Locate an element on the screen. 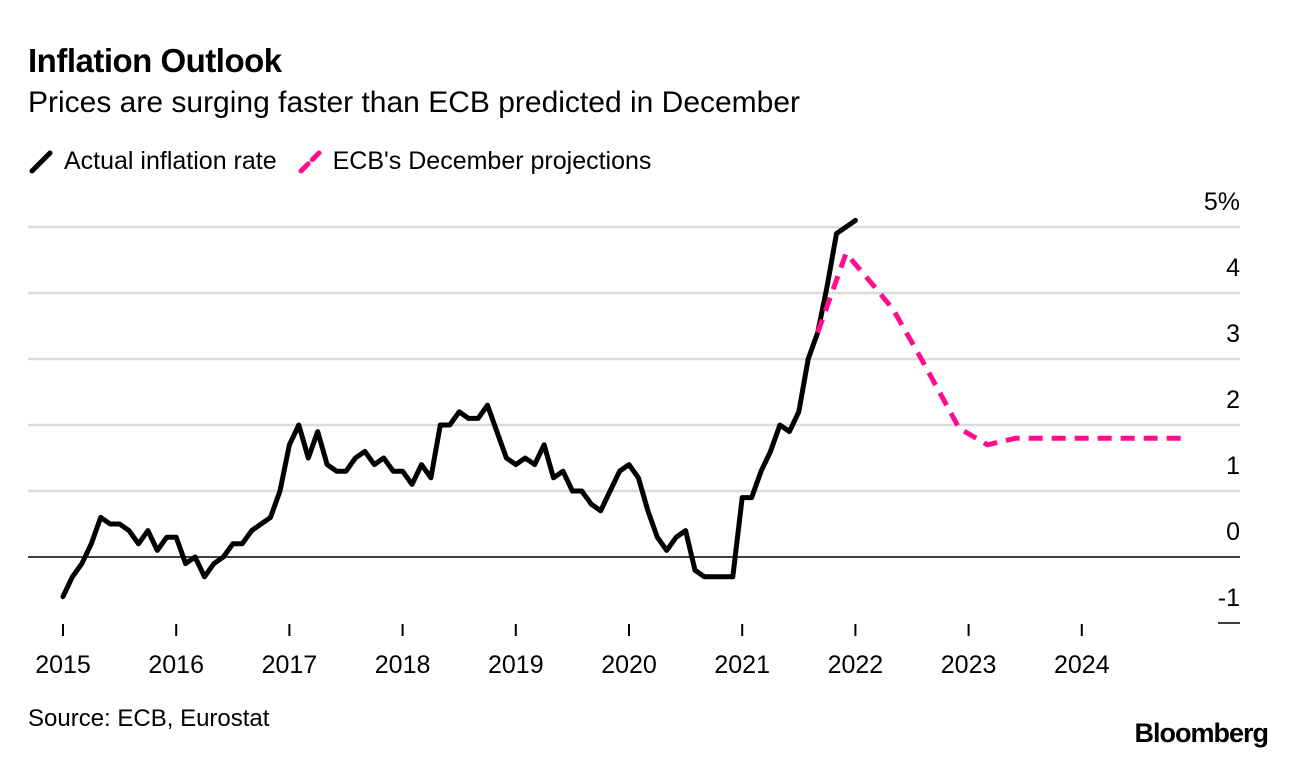 The height and width of the screenshot is (760, 1296). y-tick-label: 2 is located at coordinates (1233, 400).